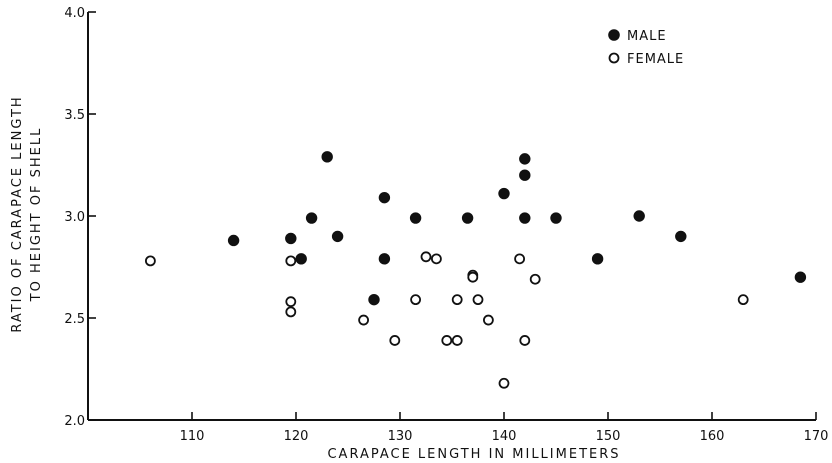 The image size is (832, 463). What do you see at coordinates (192, 436) in the screenshot?
I see `x-tick-label: 110` at bounding box center [192, 436].